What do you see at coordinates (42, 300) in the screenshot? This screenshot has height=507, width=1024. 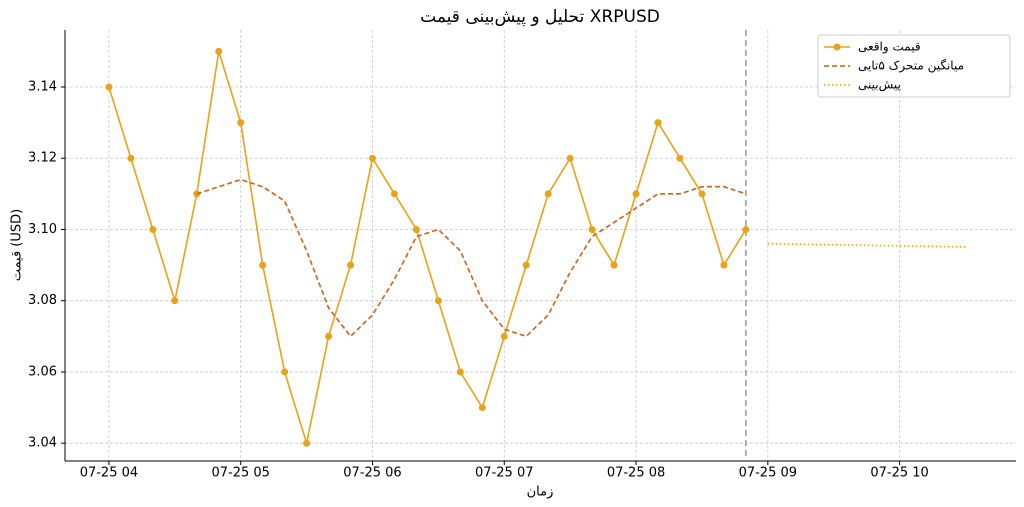 I see `y-tick-label: 3.08` at bounding box center [42, 300].